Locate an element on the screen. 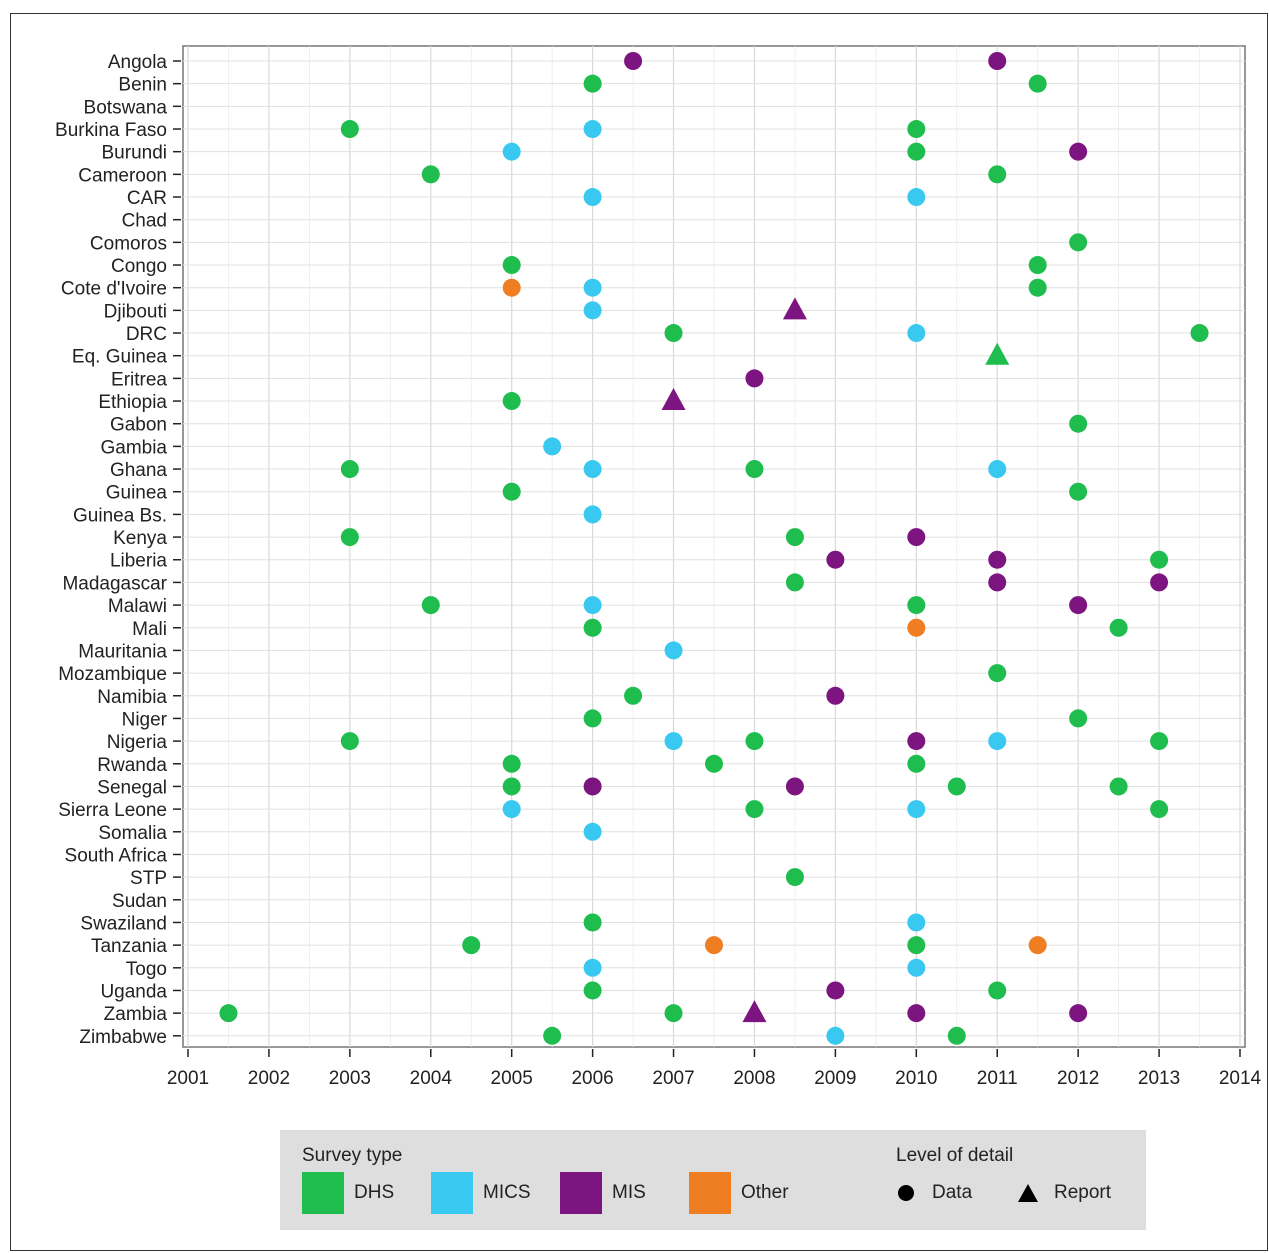 The height and width of the screenshot is (1253, 1269). y-tick-label: Ghana is located at coordinates (138, 470).